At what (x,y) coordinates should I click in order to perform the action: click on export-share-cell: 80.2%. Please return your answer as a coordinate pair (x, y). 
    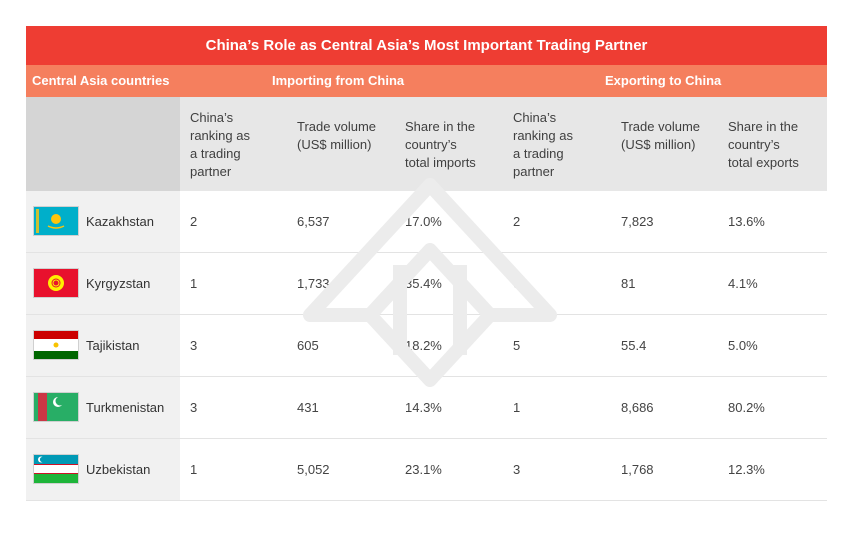
    Looking at the image, I should click on (746, 407).